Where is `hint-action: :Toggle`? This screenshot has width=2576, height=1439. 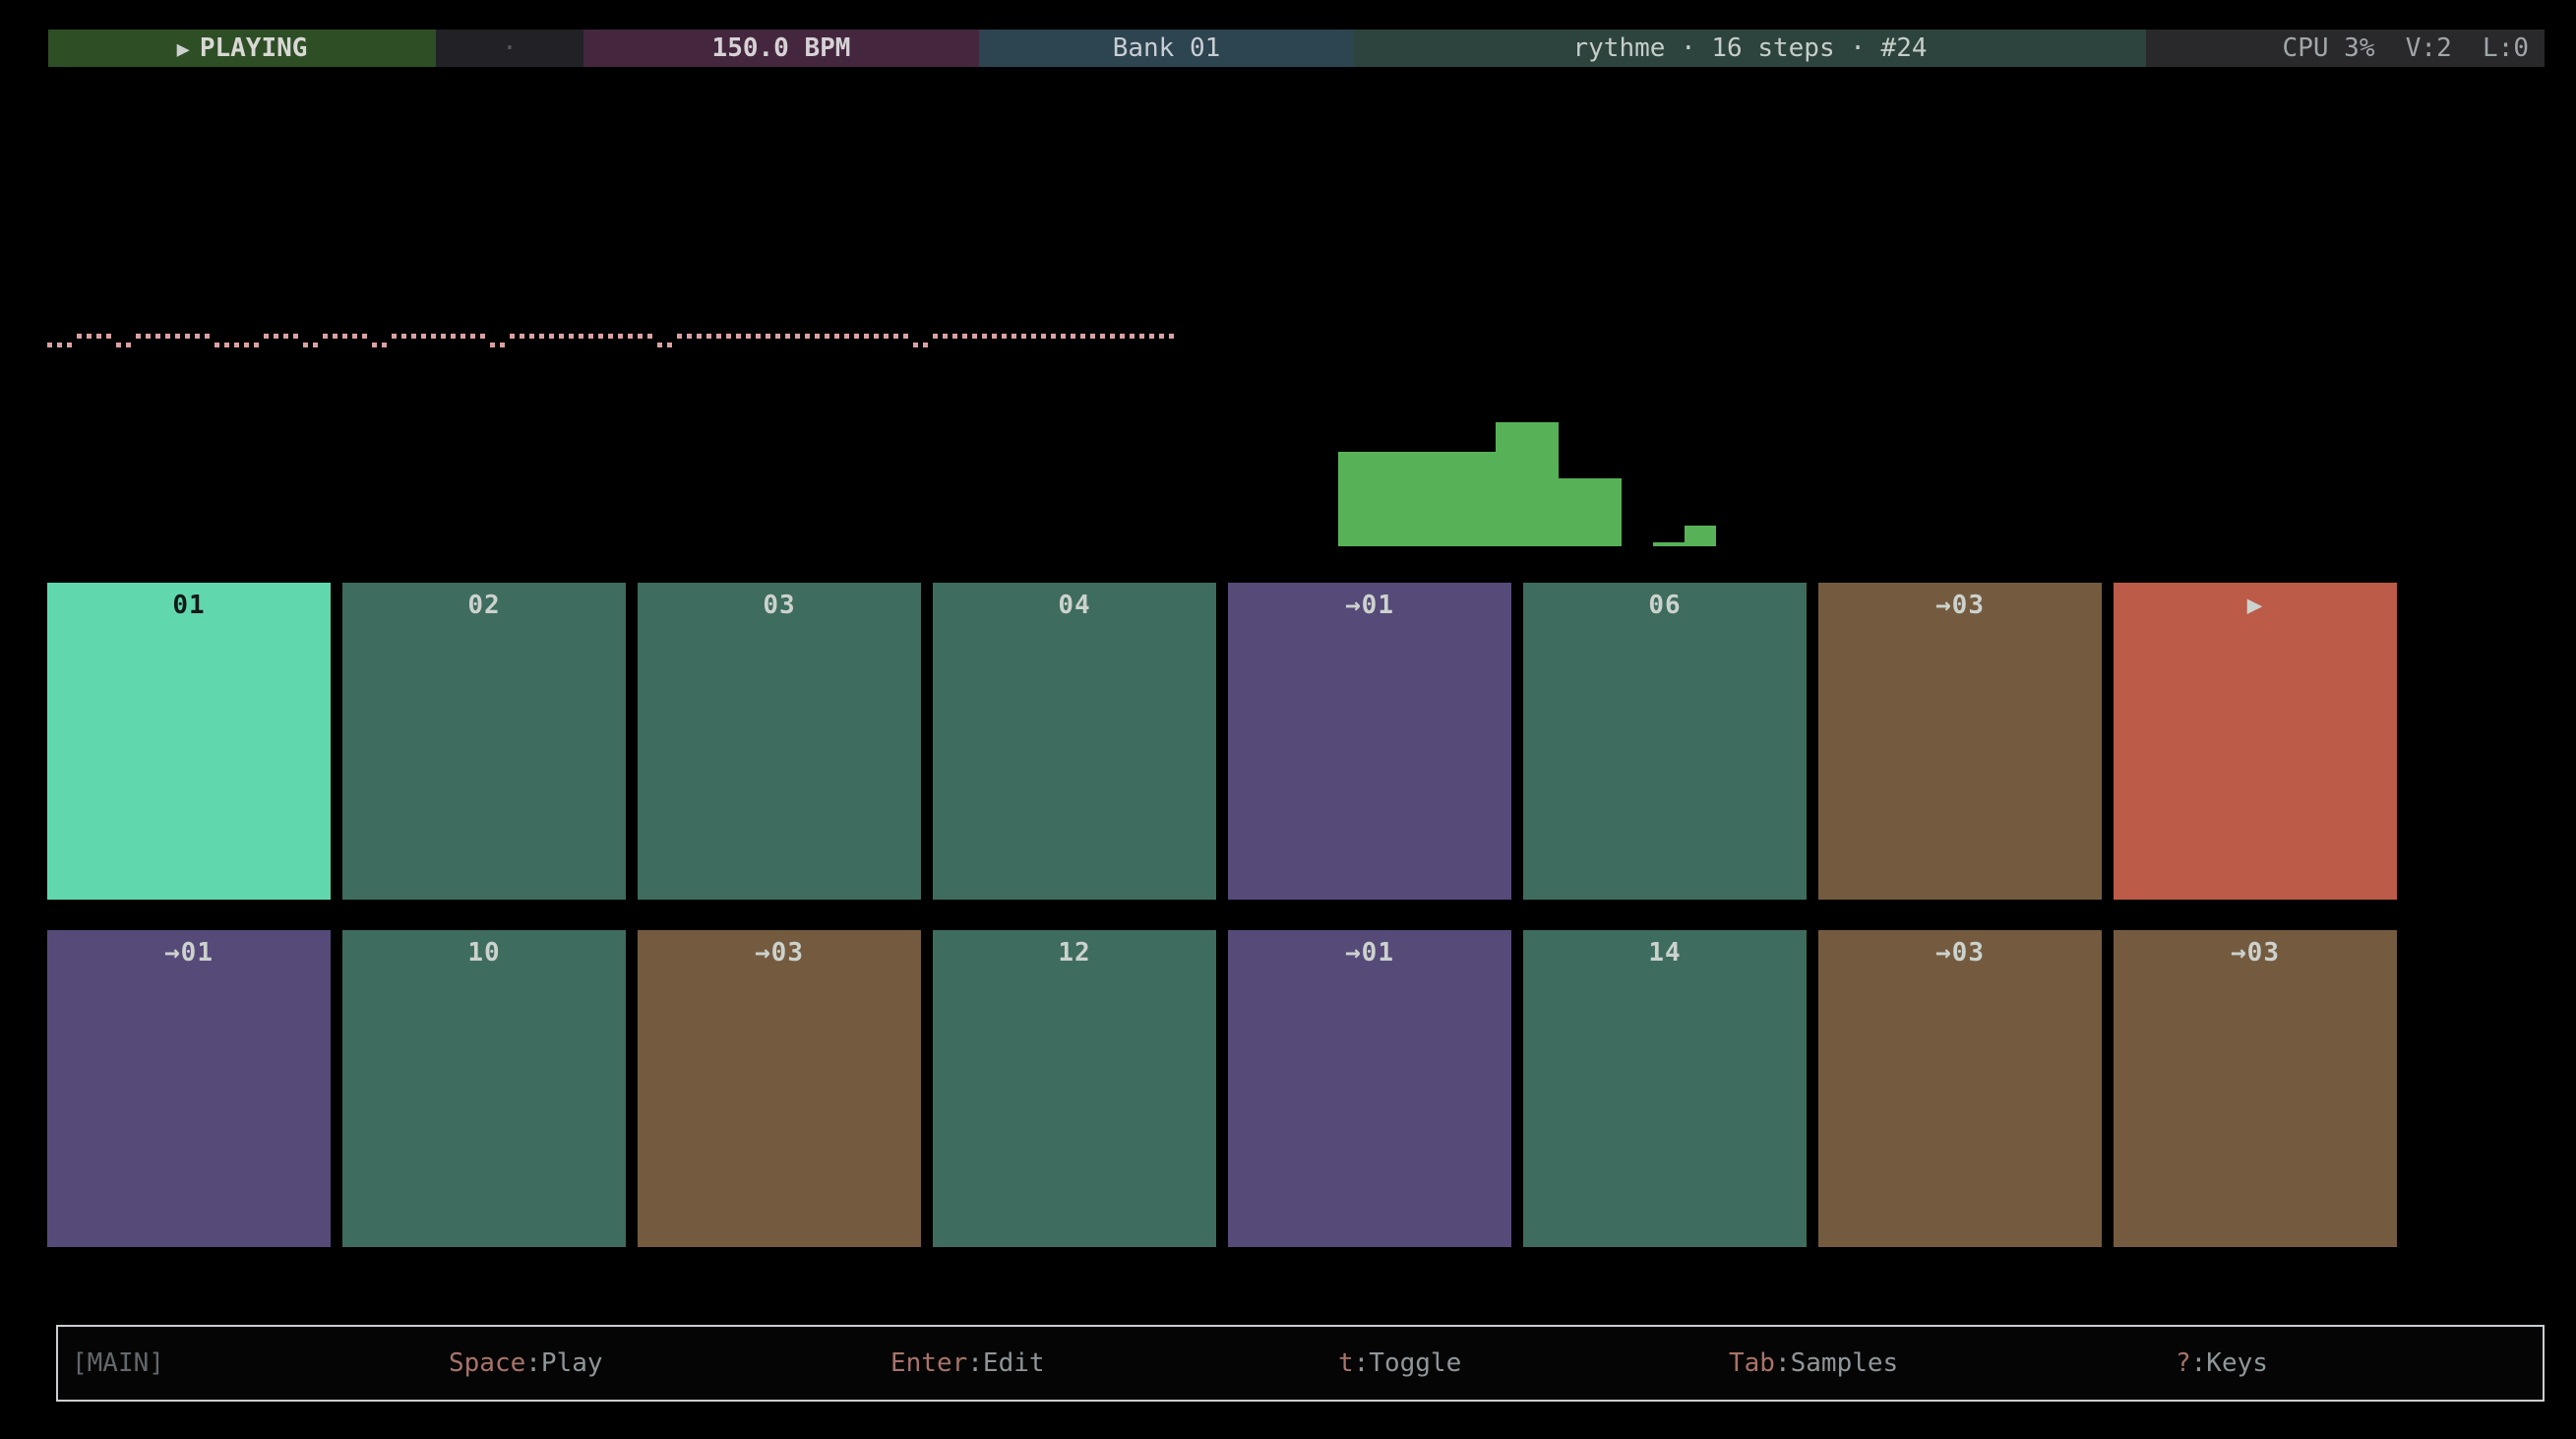
hint-action: :Toggle is located at coordinates (1407, 1363).